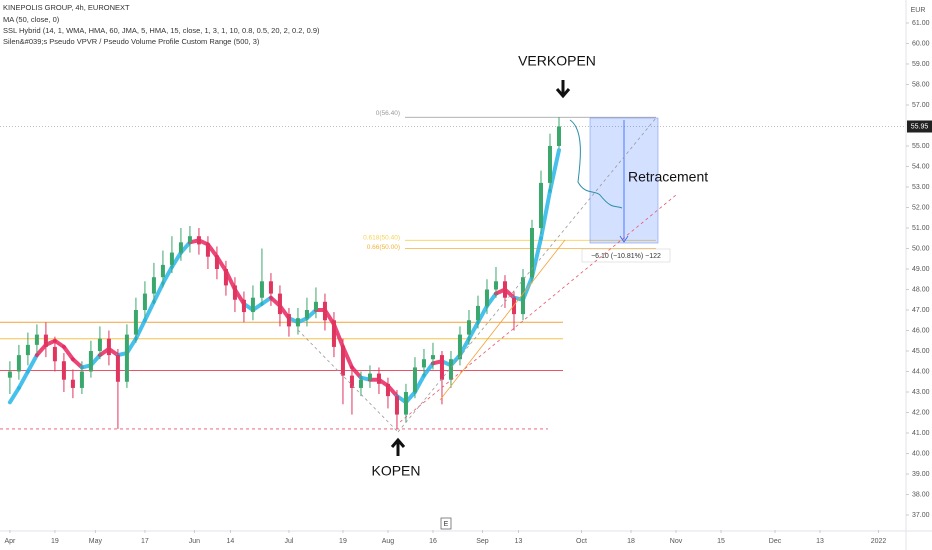  Describe the element at coordinates (398, 446) in the screenshot. I see `buy-arrow` at that location.